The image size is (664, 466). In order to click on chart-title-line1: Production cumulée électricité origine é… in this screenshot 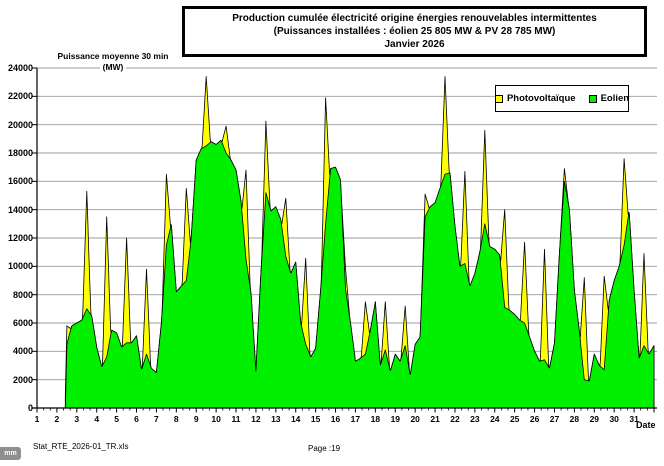, I will do `click(414, 18)`.